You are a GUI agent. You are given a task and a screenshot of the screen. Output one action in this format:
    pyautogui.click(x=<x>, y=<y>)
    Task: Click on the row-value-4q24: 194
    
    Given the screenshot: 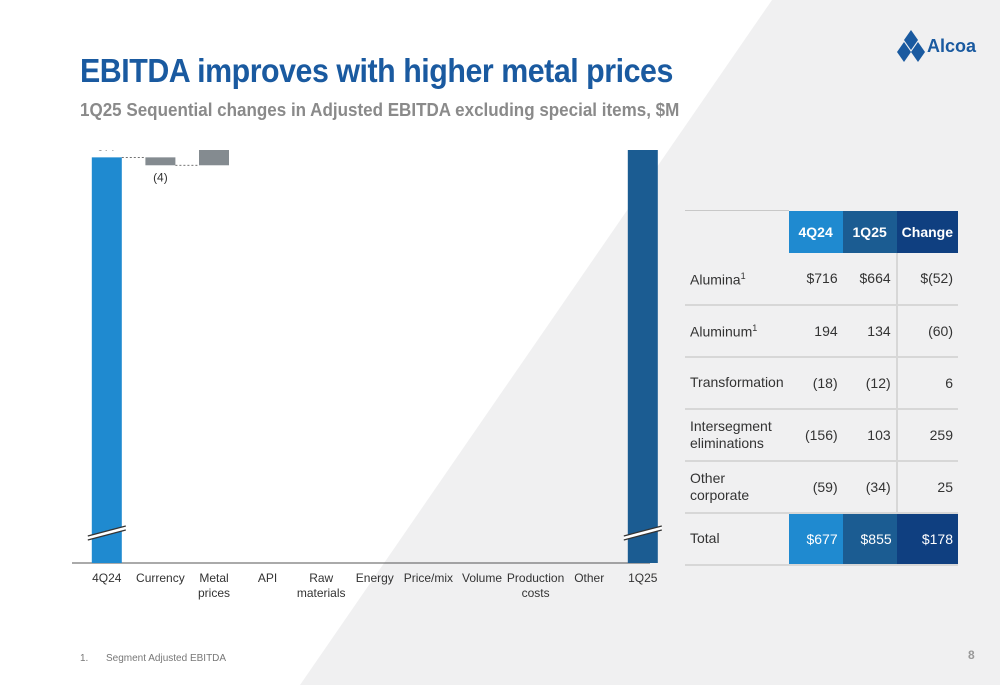 What is the action you would take?
    pyautogui.click(x=826, y=330)
    